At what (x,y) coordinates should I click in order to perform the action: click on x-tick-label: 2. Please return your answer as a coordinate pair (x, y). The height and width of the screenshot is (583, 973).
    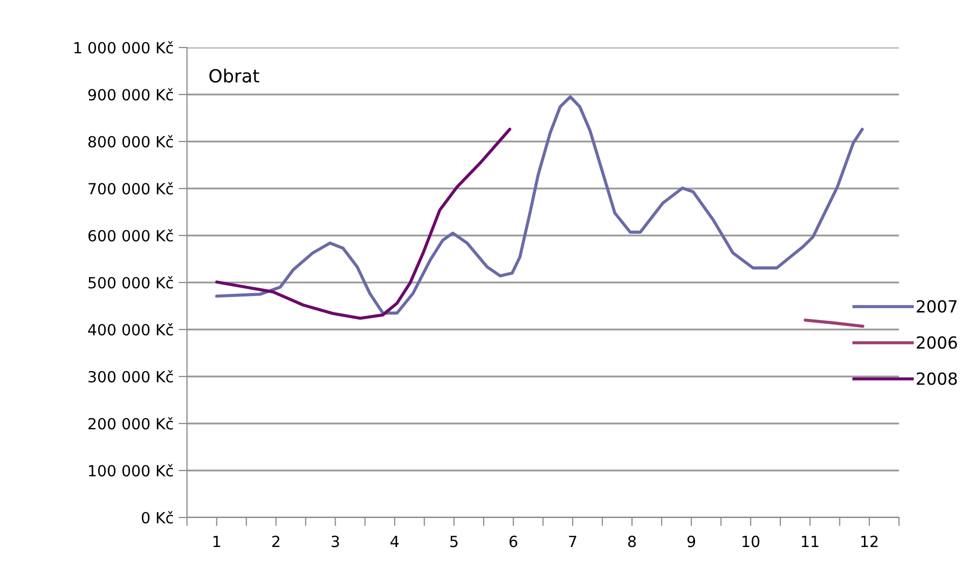
    Looking at the image, I should click on (276, 542).